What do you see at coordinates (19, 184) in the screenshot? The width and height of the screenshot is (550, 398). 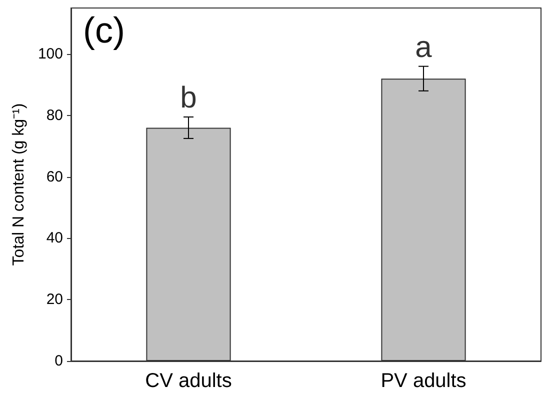 I see `y-axis-title: Total N content (g kg⁻¹)` at bounding box center [19, 184].